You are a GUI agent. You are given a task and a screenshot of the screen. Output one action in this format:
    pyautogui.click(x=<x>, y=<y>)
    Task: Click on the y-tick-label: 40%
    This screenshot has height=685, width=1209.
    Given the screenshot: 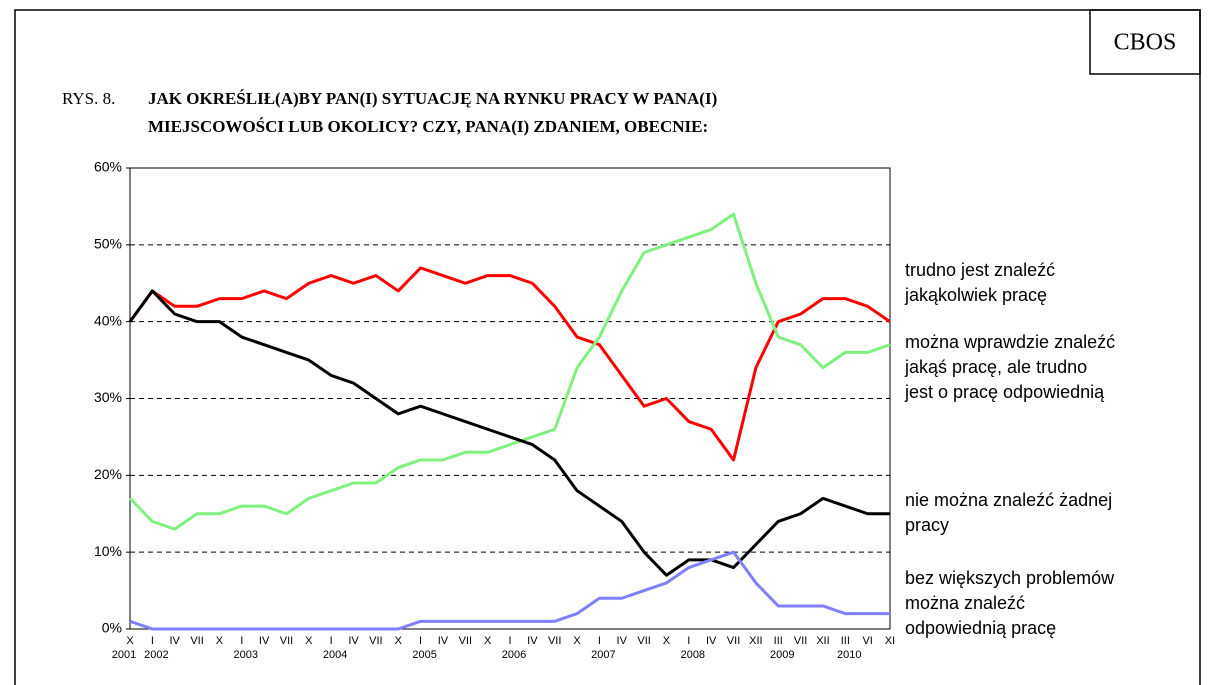 What is the action you would take?
    pyautogui.click(x=108, y=320)
    